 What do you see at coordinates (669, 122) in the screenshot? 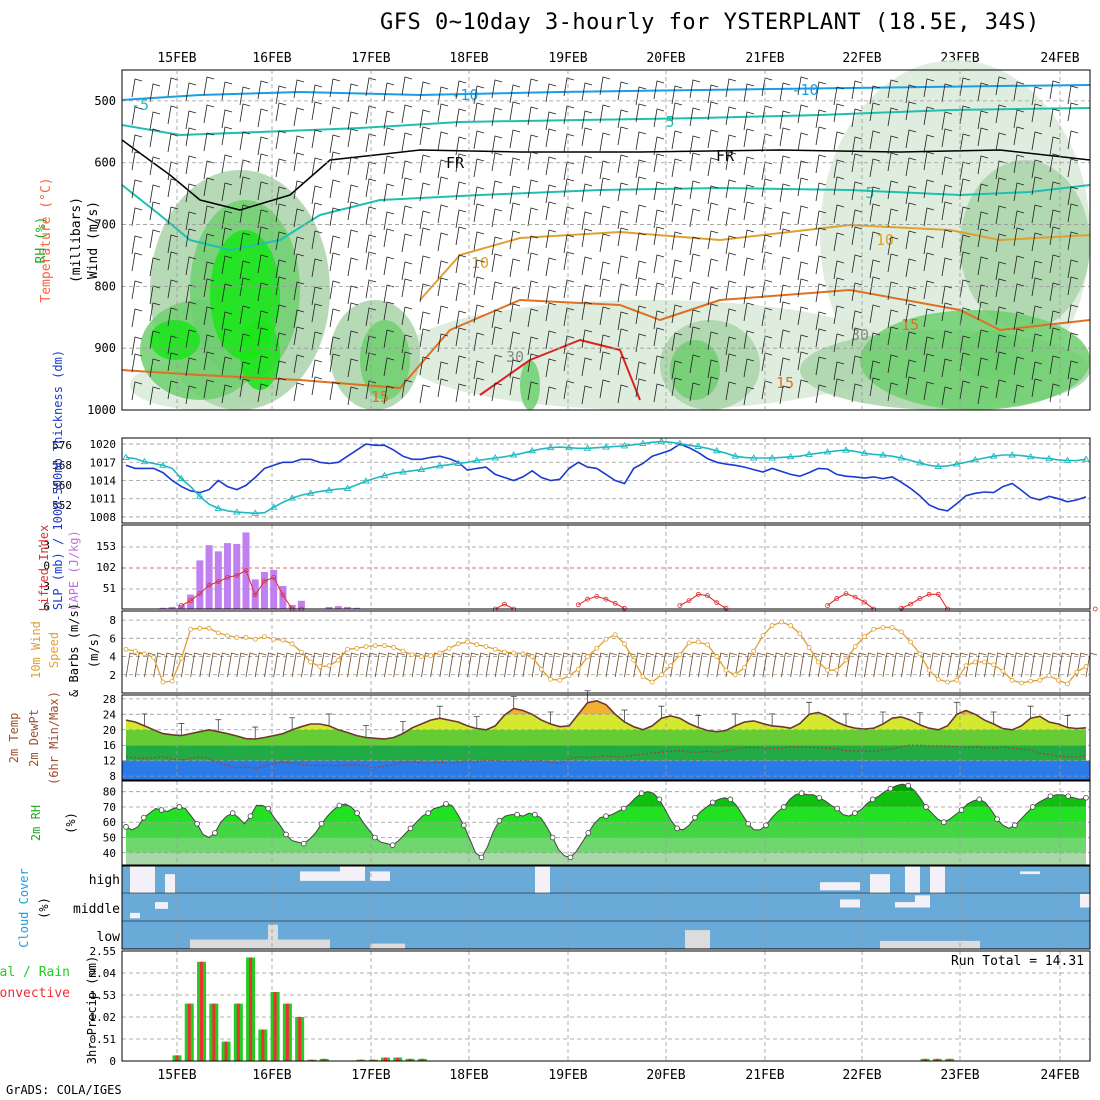
I see `isotherm-label: 5` at bounding box center [669, 122].